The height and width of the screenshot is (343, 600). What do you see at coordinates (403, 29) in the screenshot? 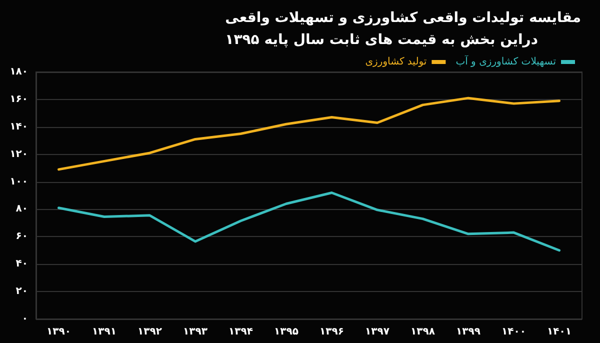
I see `chart-title: مقایسه تولیدات واقعی کشاورزی و تسهیلات واقعی دراین بخش به قیمت های ثابت سال پایه ۱۳۹۵` at bounding box center [403, 29].